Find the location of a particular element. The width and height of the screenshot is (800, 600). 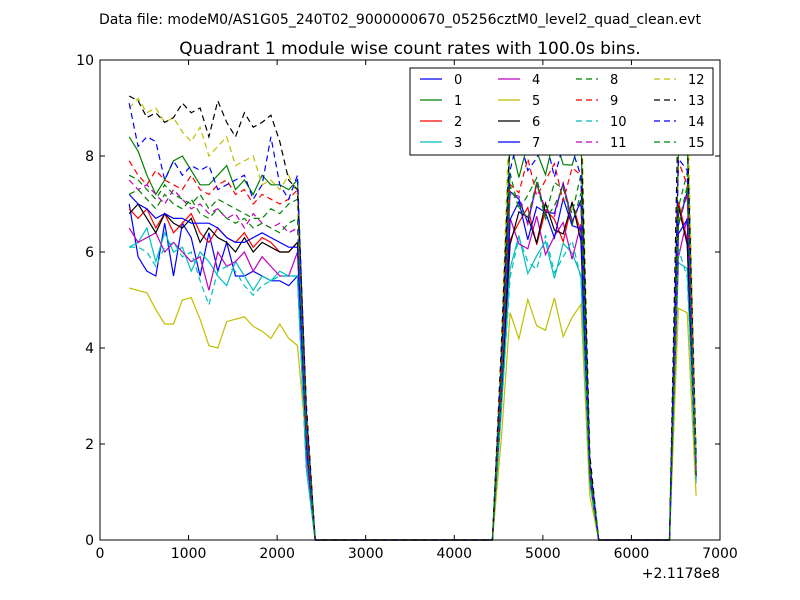

legend-label: 0 is located at coordinates (458, 80).